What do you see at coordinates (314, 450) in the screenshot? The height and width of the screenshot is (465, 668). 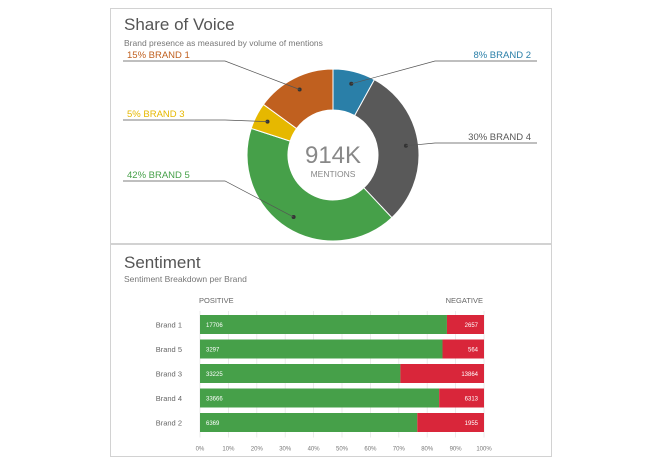 I see `x-tick-label: 40%` at bounding box center [314, 450].